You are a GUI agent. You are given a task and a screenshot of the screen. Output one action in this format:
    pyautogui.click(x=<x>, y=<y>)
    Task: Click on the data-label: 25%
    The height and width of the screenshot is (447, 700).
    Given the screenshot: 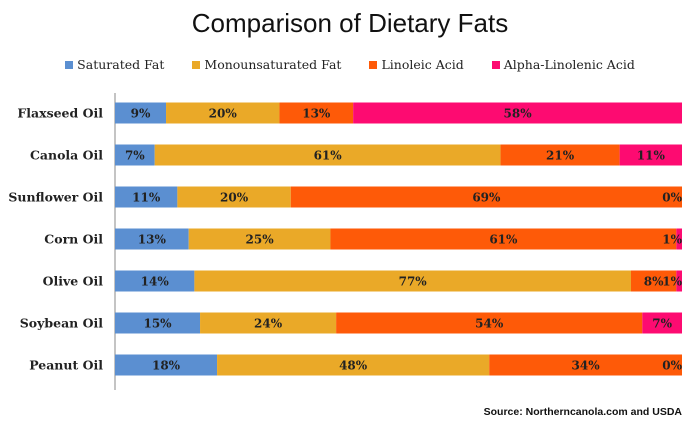 What is the action you would take?
    pyautogui.click(x=260, y=240)
    